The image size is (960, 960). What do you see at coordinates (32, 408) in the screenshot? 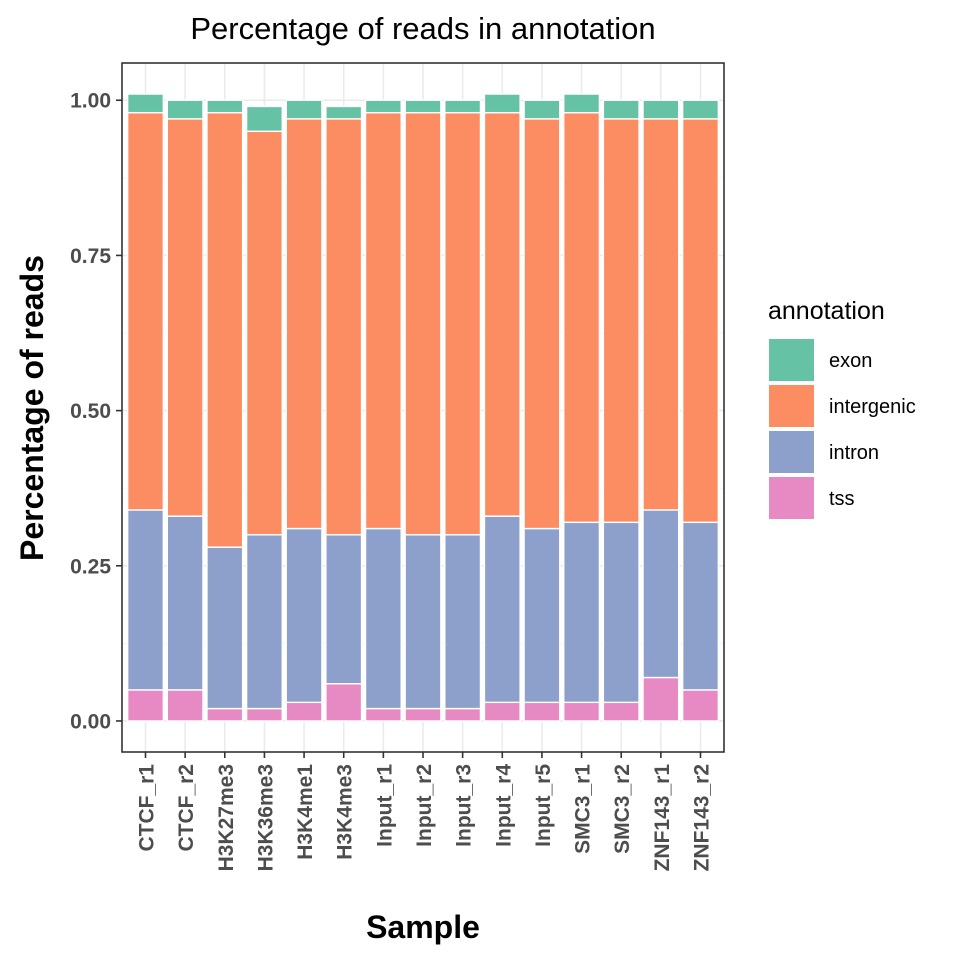
I see `y-axis-title: Percentage of reads` at bounding box center [32, 408].